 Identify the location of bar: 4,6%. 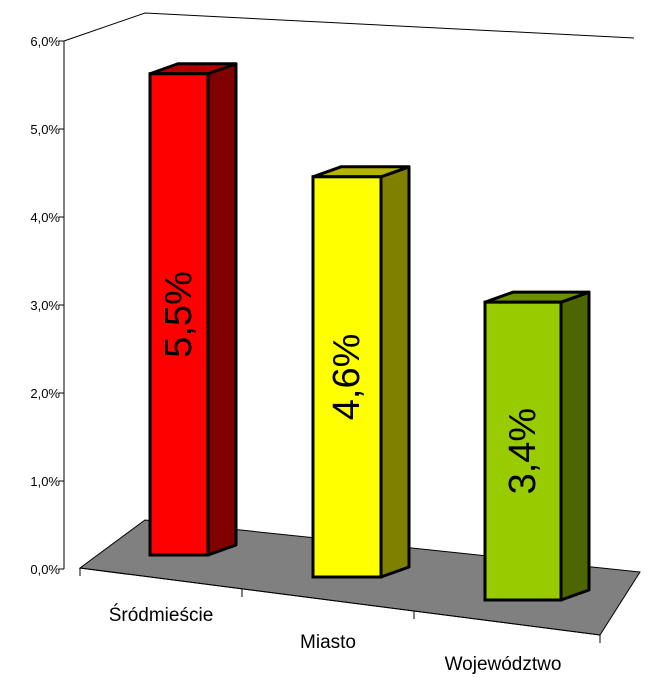
(361, 372).